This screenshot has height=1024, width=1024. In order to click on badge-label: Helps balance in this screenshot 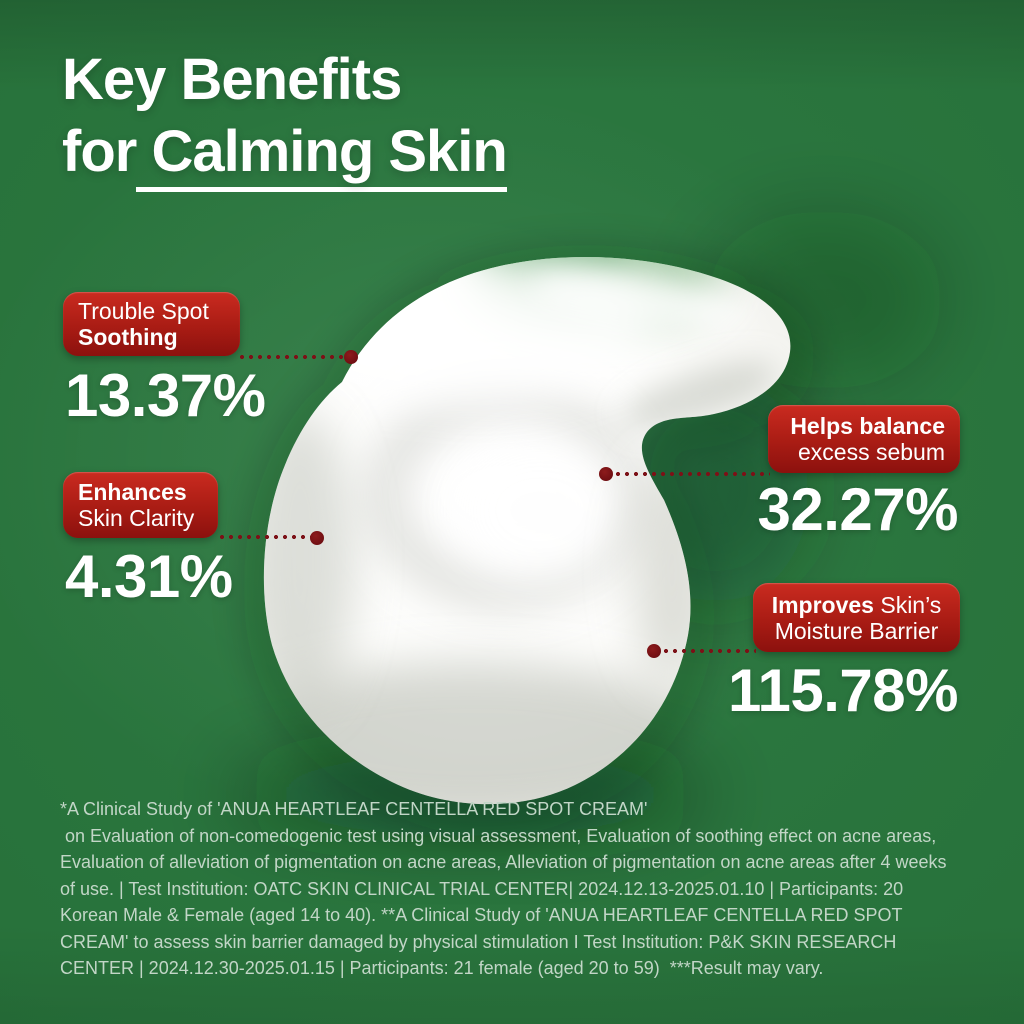, I will do `click(867, 426)`.